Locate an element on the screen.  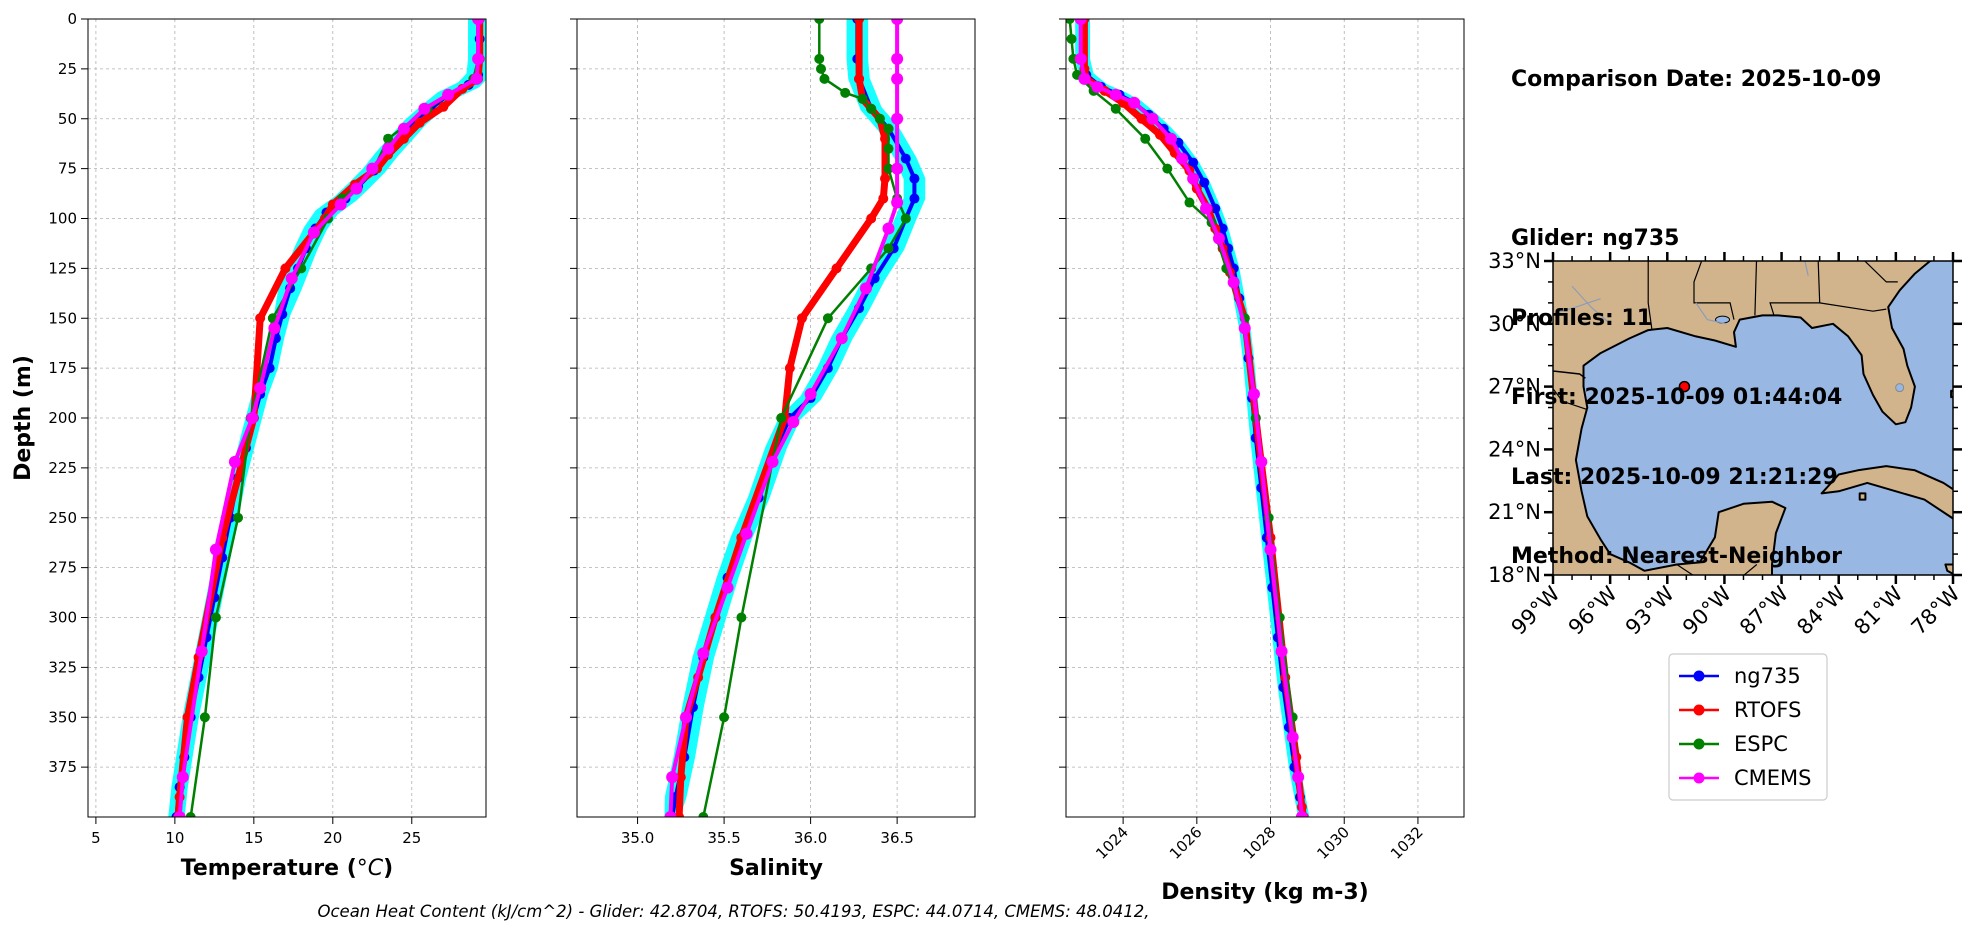
y-tick-label: 375 is located at coordinates (62, 767).